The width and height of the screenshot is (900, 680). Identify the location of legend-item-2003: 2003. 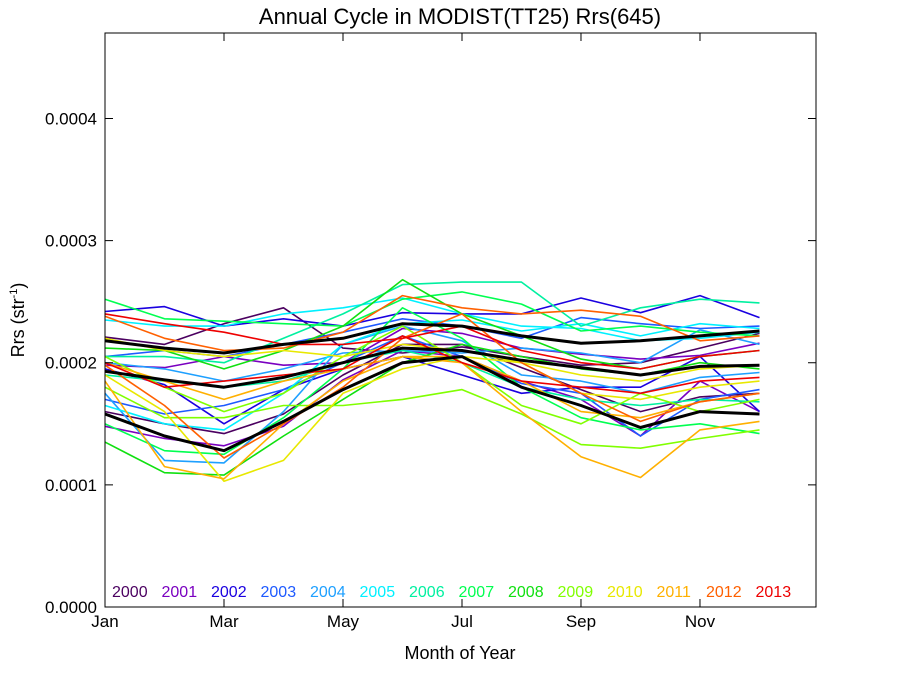
(279, 592).